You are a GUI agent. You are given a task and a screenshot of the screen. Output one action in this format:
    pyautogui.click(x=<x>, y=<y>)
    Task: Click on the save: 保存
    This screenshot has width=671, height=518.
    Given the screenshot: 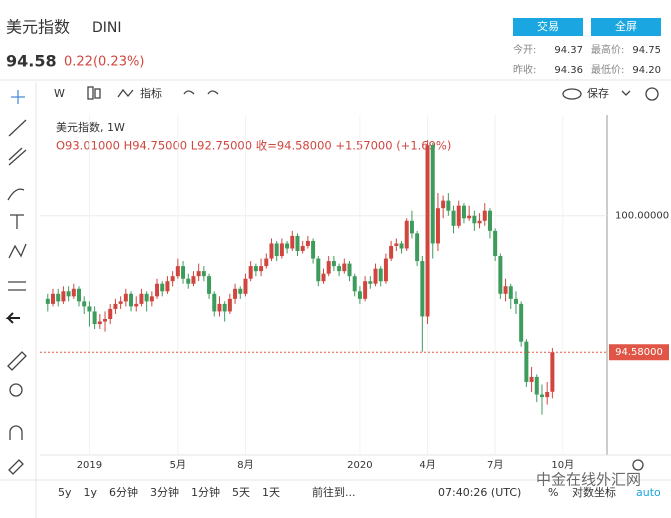 What is the action you would take?
    pyautogui.click(x=598, y=93)
    